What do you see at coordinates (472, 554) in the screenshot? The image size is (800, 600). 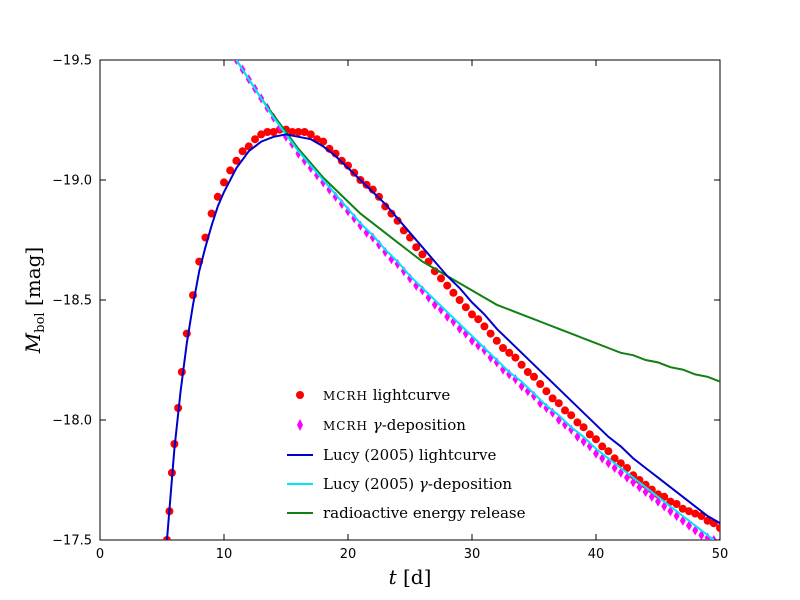 I see `x-tick-label: 30` at bounding box center [472, 554].